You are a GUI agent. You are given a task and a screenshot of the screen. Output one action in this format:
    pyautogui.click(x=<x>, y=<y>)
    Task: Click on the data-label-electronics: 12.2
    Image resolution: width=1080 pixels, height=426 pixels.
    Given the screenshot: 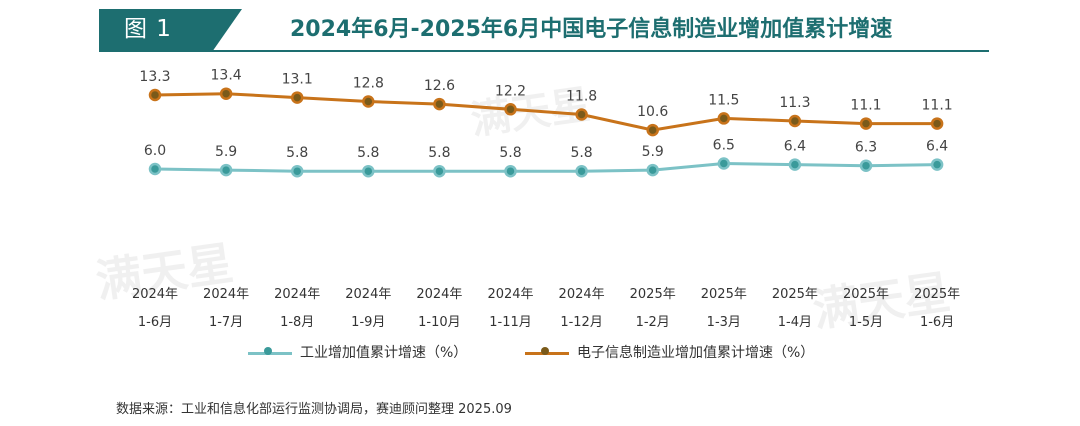 What is the action you would take?
    pyautogui.click(x=510, y=91)
    